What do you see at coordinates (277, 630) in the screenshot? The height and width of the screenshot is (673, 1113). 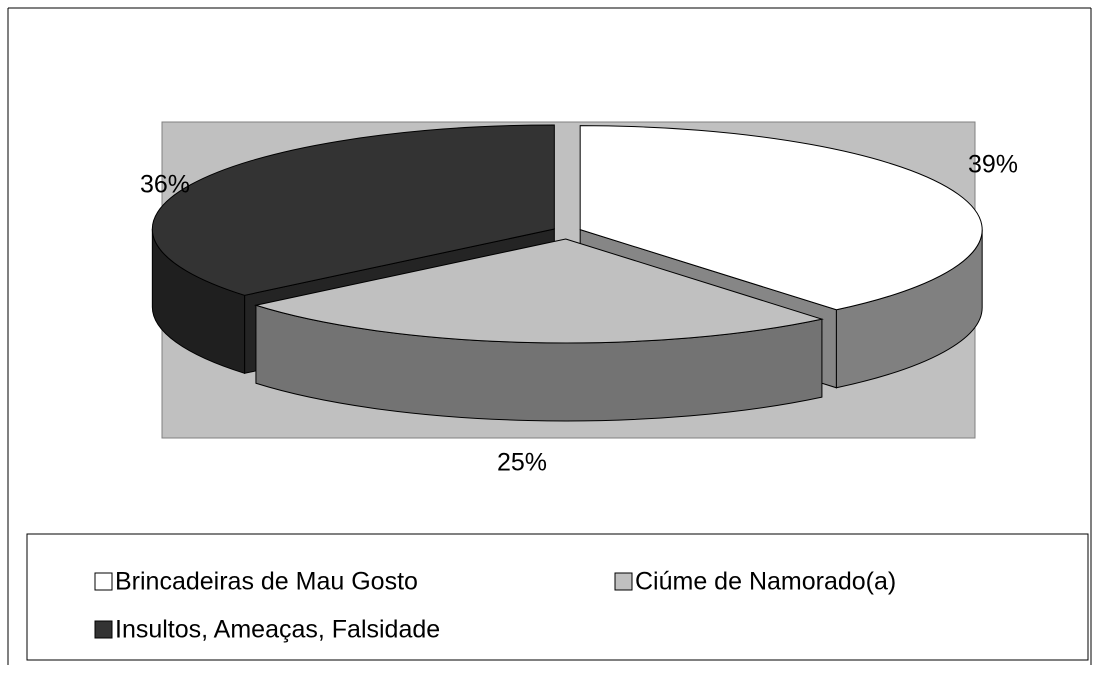 I see `legend-label: Insultos, Ameaças, Falsidade` at bounding box center [277, 630].